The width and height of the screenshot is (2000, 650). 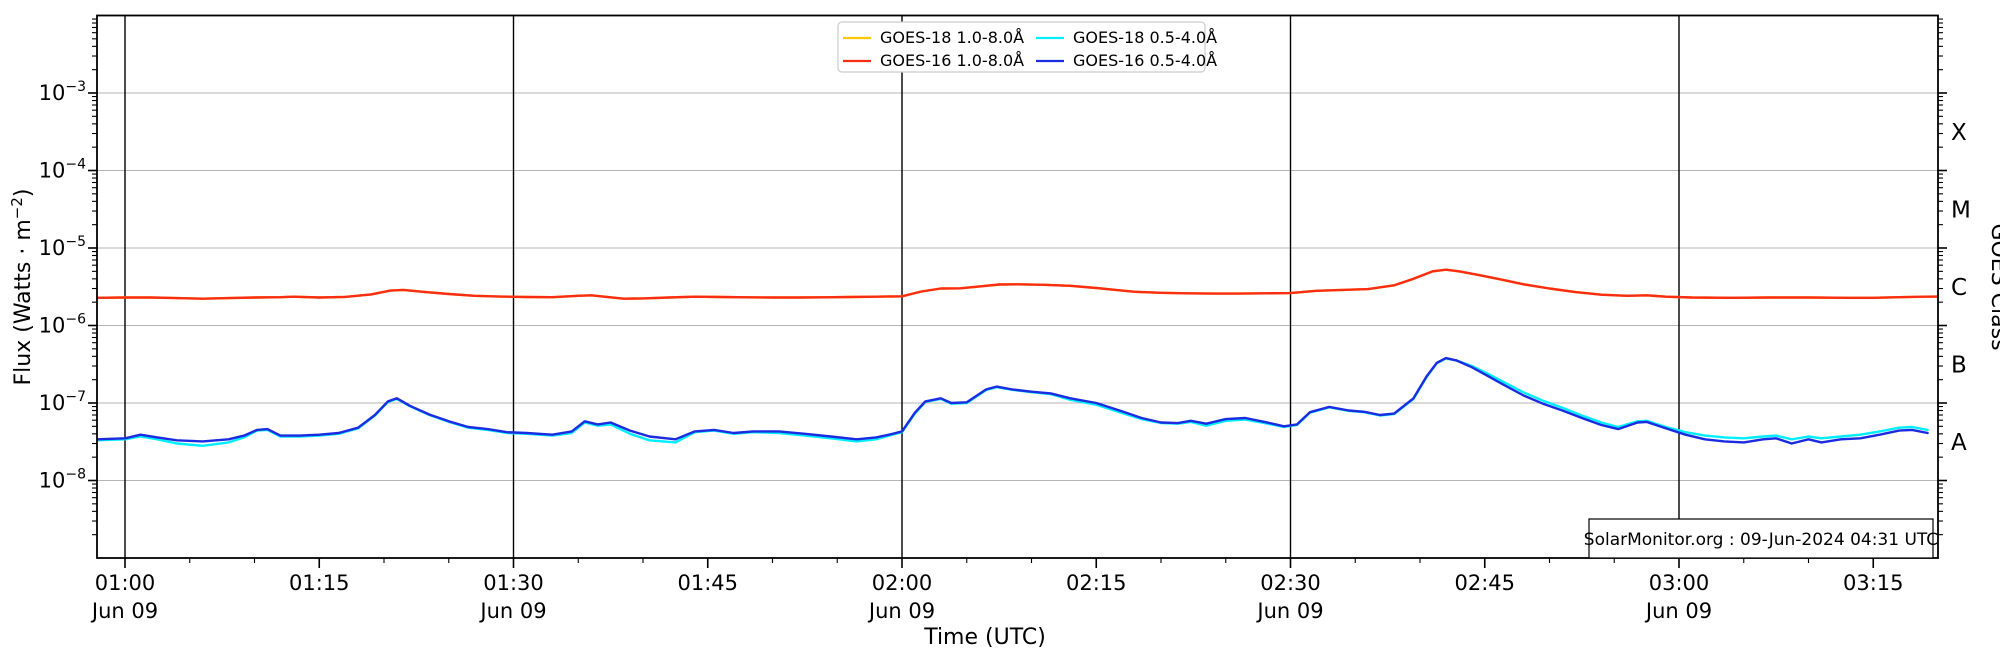 I want to click on legend-label: GOES-18 1.0-8.0Å, so click(x=952, y=37).